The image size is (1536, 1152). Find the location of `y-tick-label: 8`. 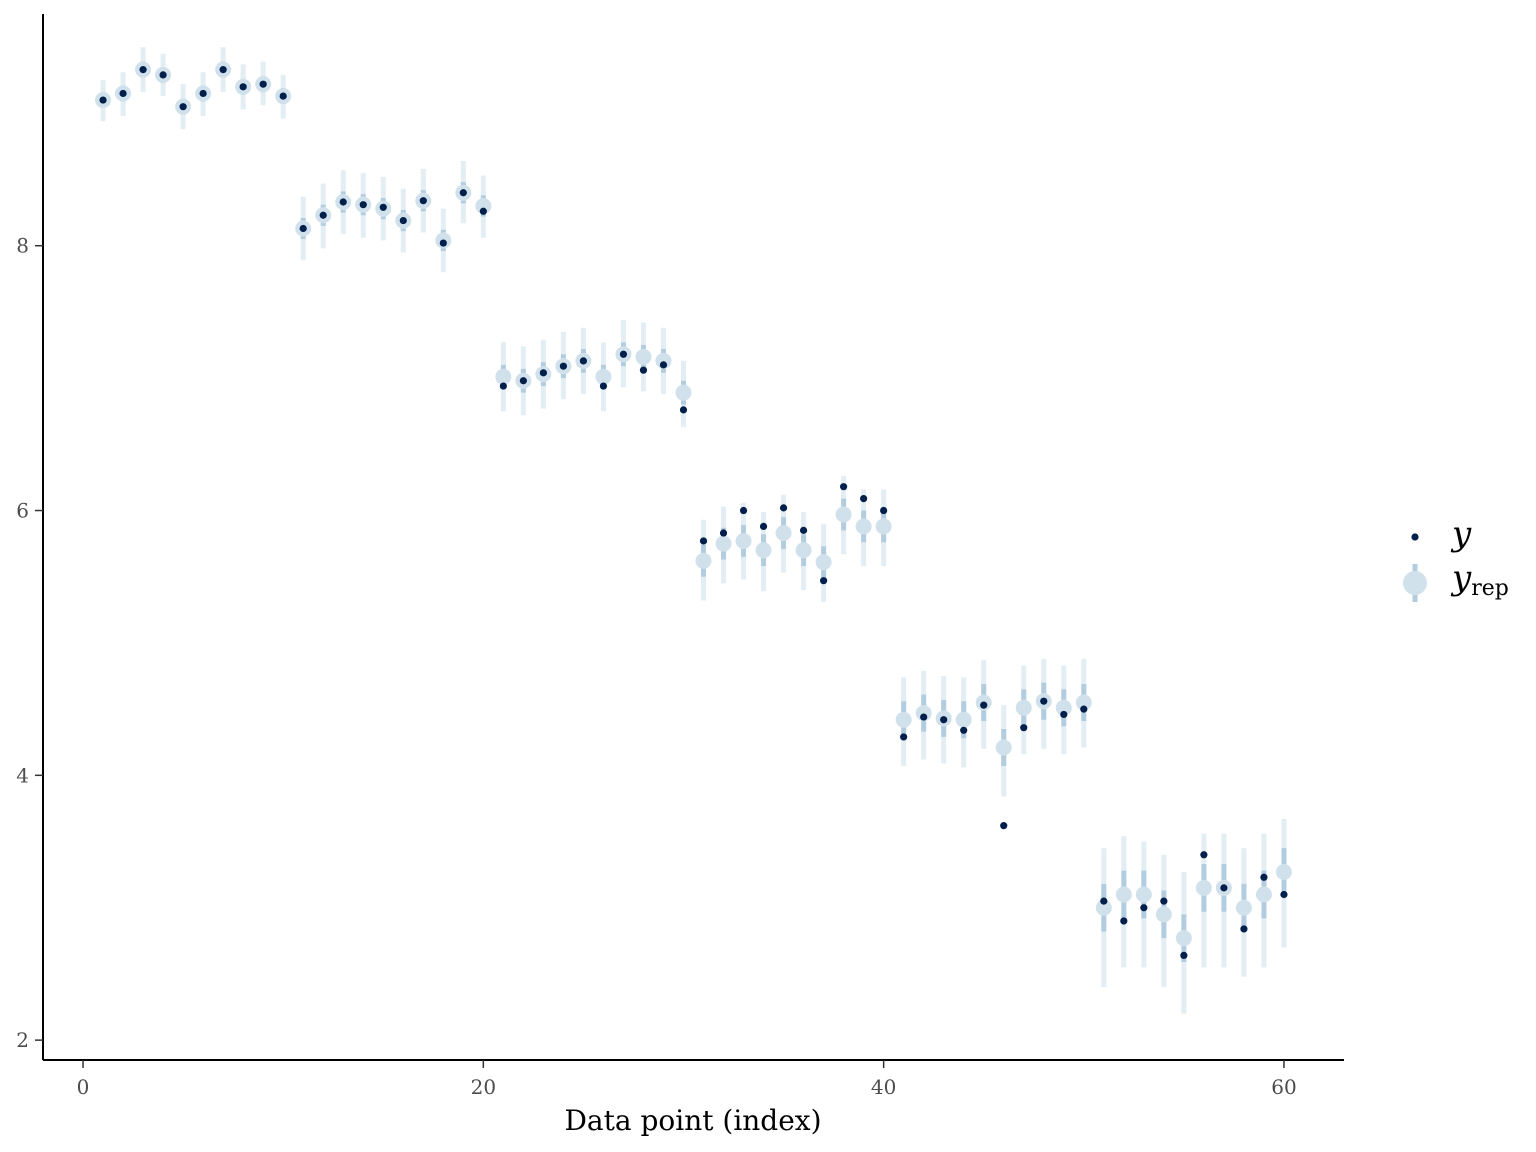

y-tick-label: 8 is located at coordinates (22, 246).